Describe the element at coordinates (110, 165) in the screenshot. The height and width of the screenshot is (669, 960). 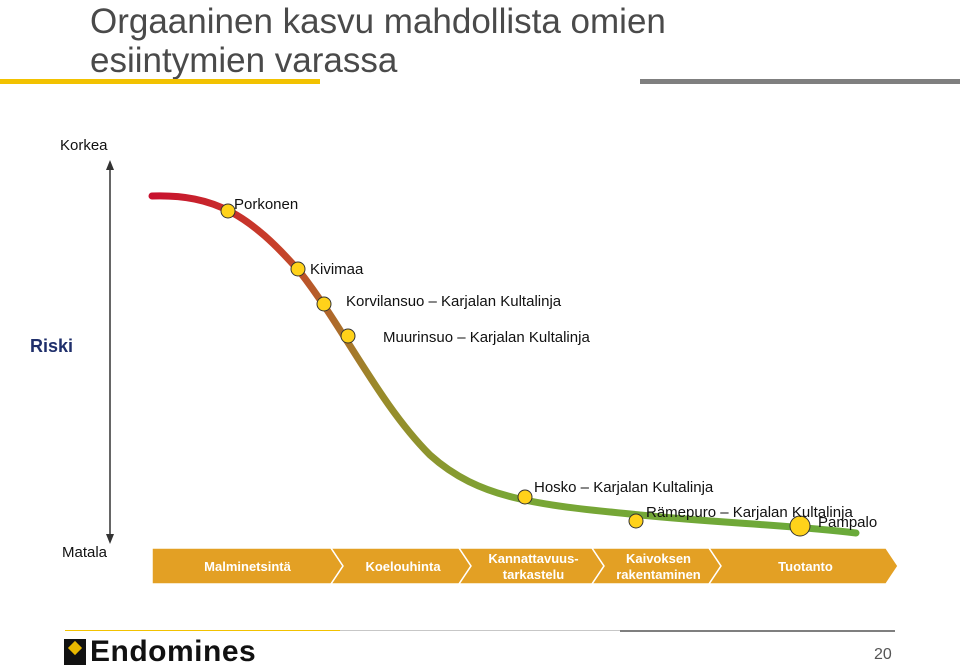
I see `risk-axis-arrowhead-top` at that location.